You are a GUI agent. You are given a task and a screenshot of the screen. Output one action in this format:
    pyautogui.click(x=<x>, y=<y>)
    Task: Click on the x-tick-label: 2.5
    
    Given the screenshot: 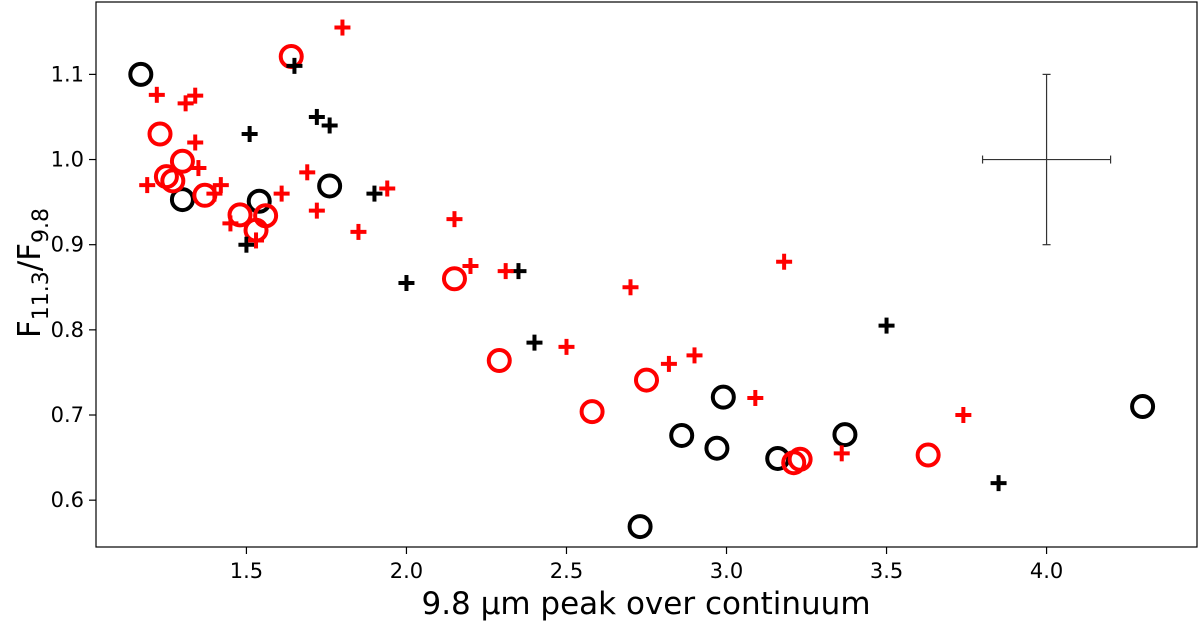 What is the action you would take?
    pyautogui.click(x=566, y=571)
    